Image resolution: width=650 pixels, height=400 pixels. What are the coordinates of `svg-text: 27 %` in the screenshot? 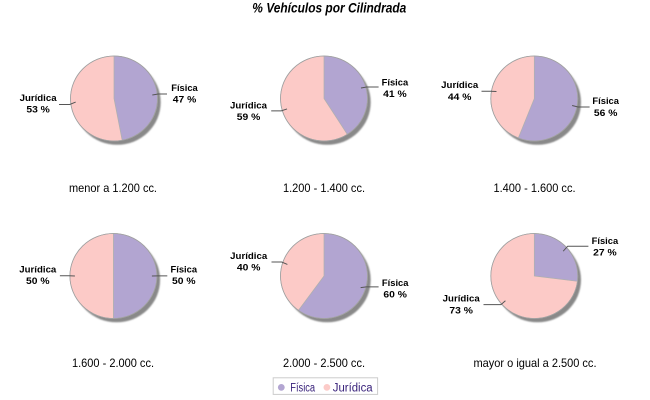 It's located at (605, 253).